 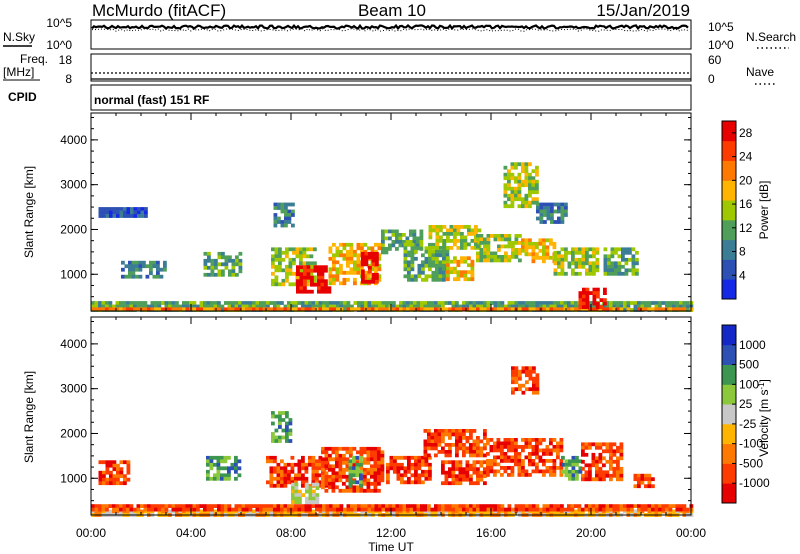 What do you see at coordinates (91, 533) in the screenshot?
I see `x-tick-label: 00:00` at bounding box center [91, 533].